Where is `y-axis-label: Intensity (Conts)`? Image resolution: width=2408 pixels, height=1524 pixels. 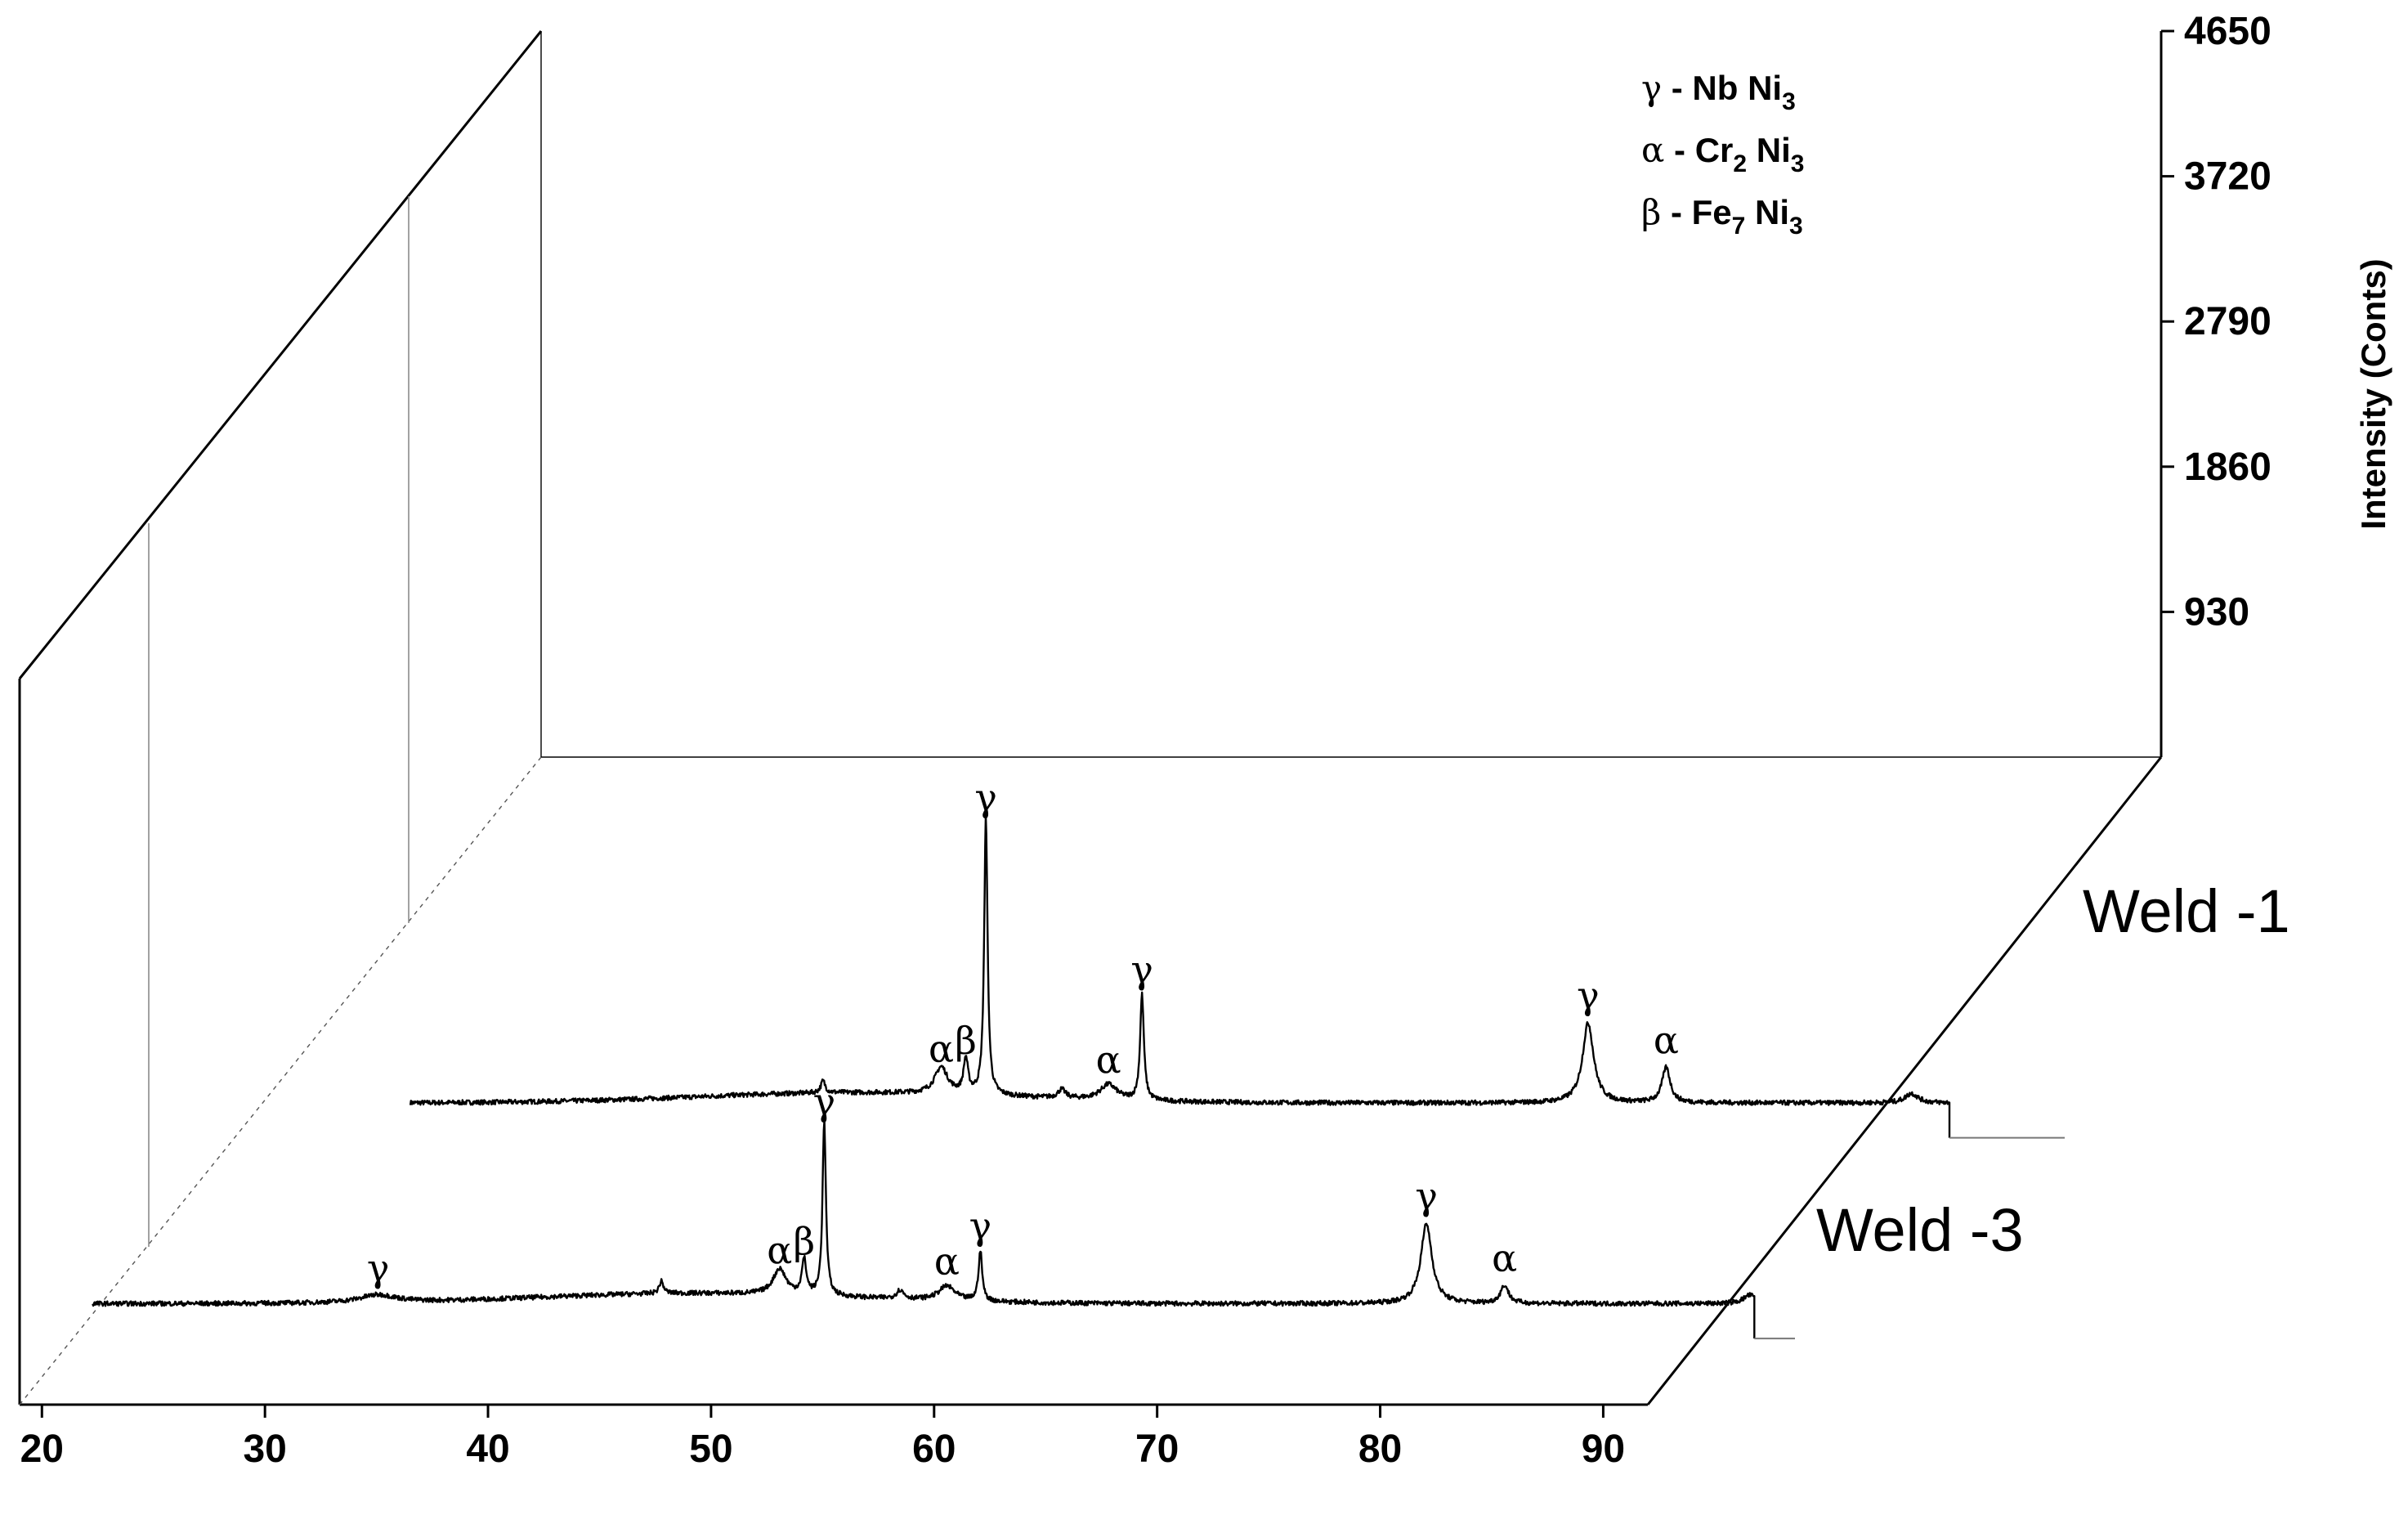
y-axis-label: Intensity (Conts) is located at coordinates (2373, 393).